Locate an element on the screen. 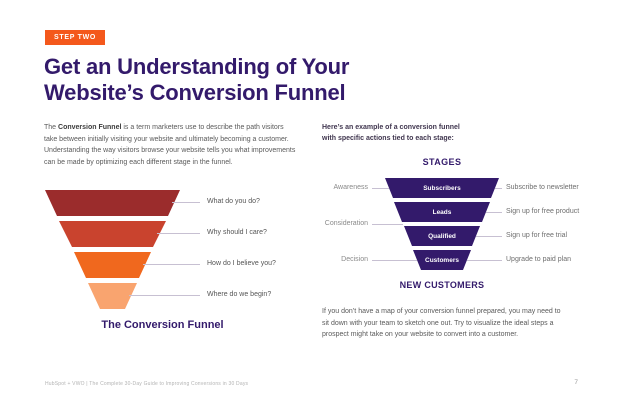 Image resolution: width=624 pixels, height=403 pixels. funnel-question-label-2: Why should I care? is located at coordinates (237, 232).